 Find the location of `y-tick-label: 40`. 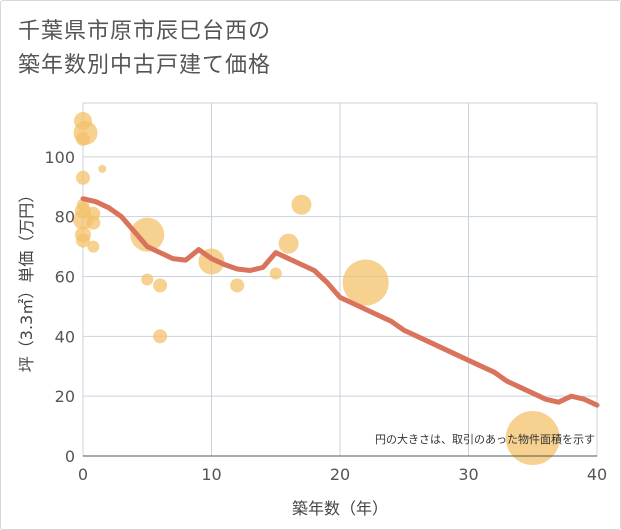

y-tick-label: 40 is located at coordinates (65, 336).